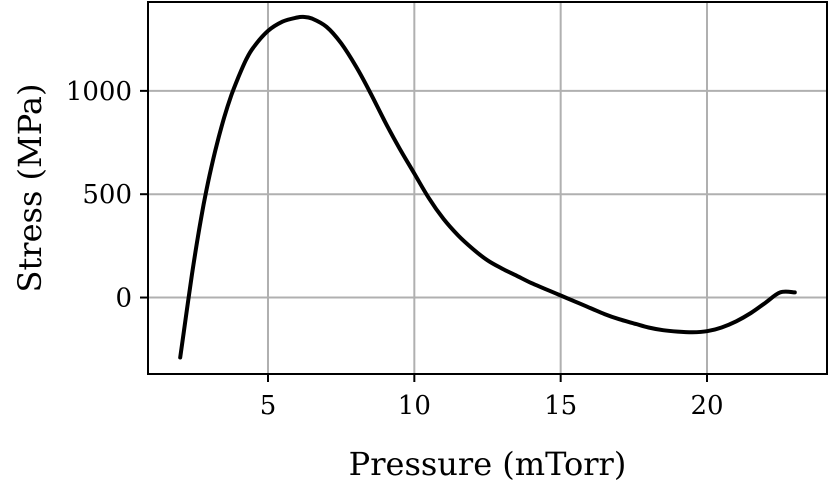 The width and height of the screenshot is (829, 485). What do you see at coordinates (706, 406) in the screenshot?
I see `x-tick-label: 20` at bounding box center [706, 406].